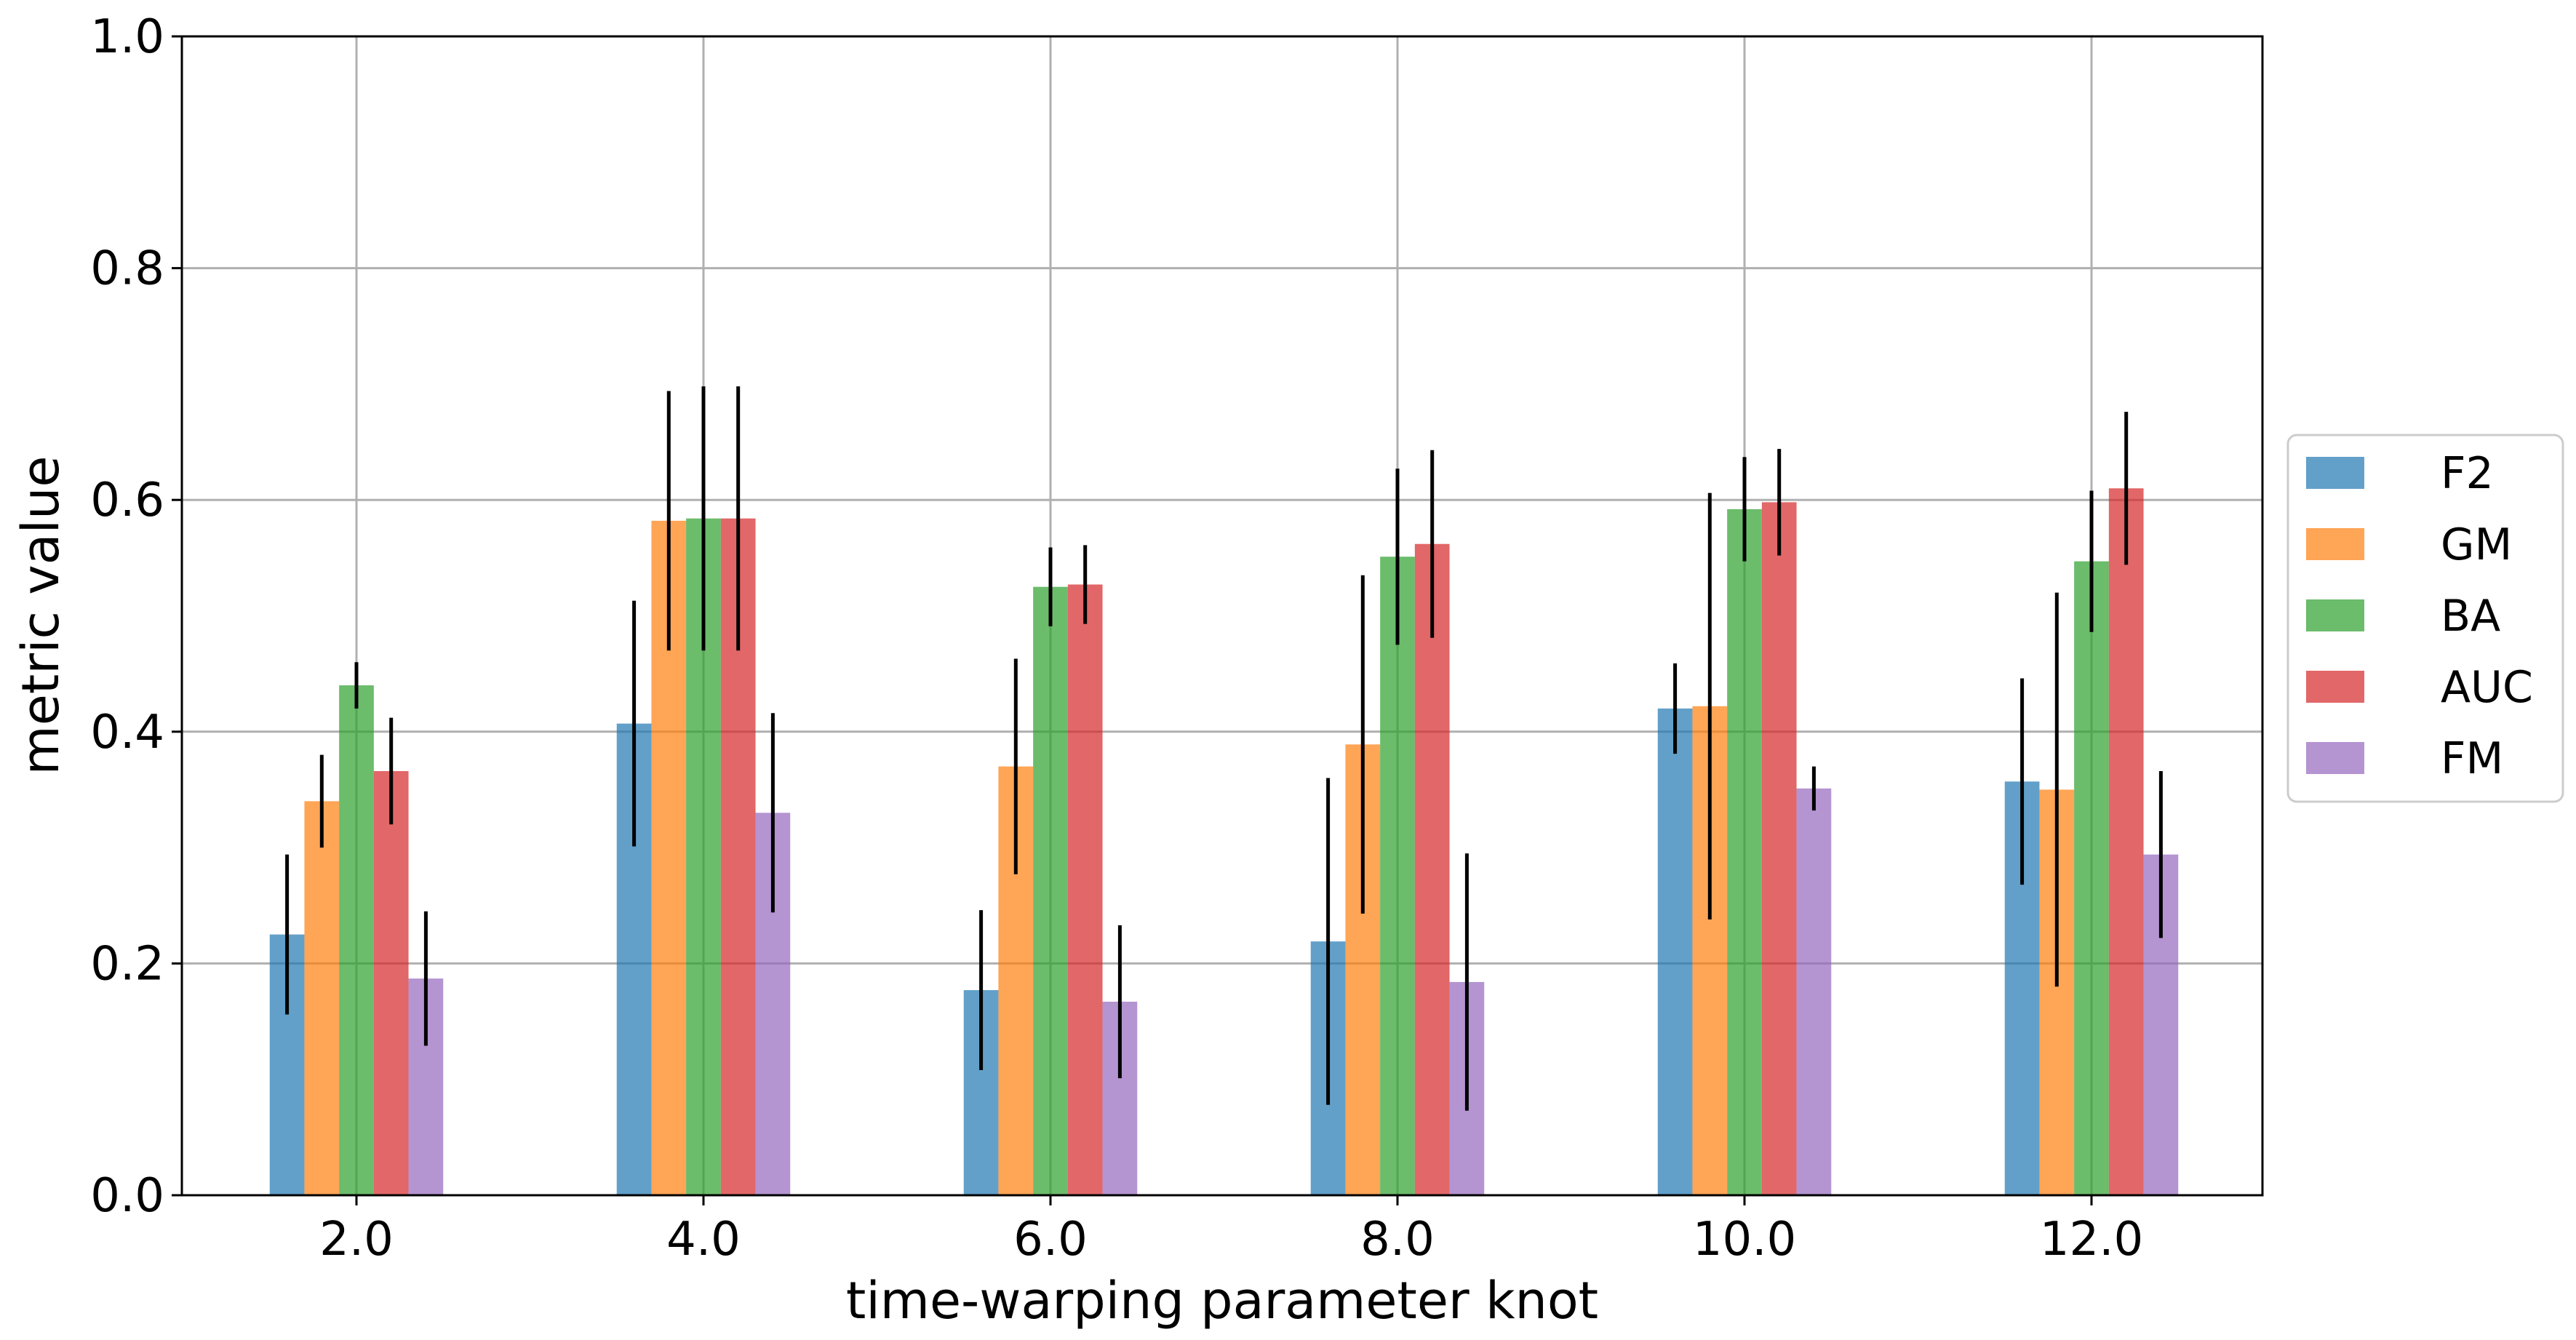  Describe the element at coordinates (1432, 869) in the screenshot. I see `bar-auc-8.0` at that location.